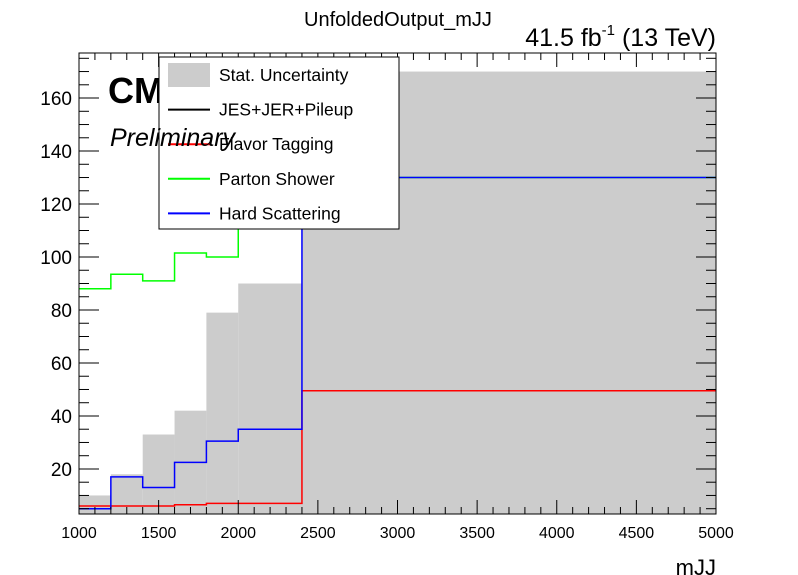 This screenshot has width=798, height=575. Describe the element at coordinates (286, 110) in the screenshot. I see `legend-label: JES+JER+Pileup` at that location.